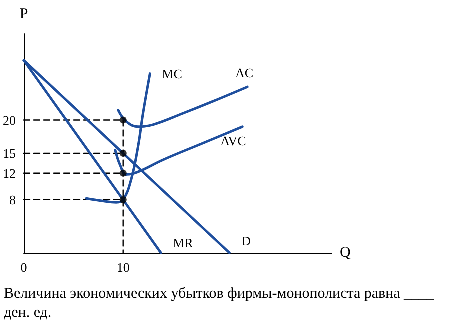  What do you see at coordinates (172, 74) in the screenshot?
I see `series-label: MC` at bounding box center [172, 74].